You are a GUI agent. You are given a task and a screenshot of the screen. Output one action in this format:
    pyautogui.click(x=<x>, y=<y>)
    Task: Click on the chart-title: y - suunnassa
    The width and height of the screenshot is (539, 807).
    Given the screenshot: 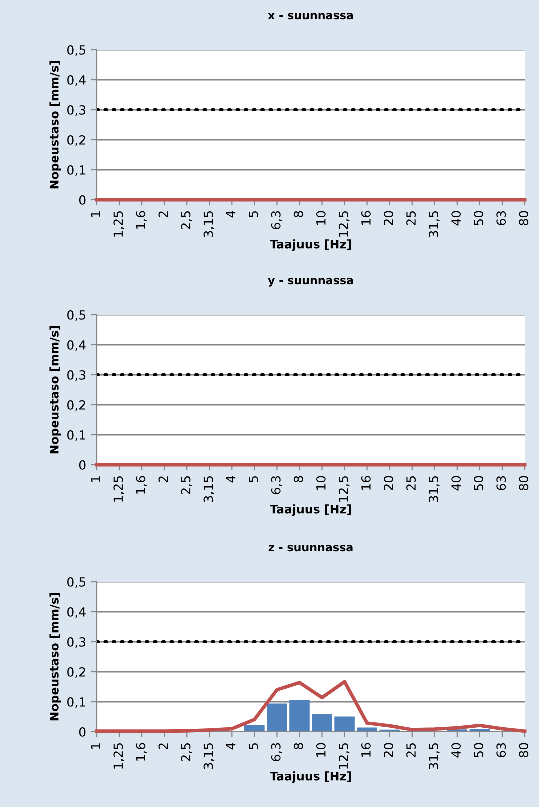 What is the action you would take?
    pyautogui.click(x=311, y=282)
    